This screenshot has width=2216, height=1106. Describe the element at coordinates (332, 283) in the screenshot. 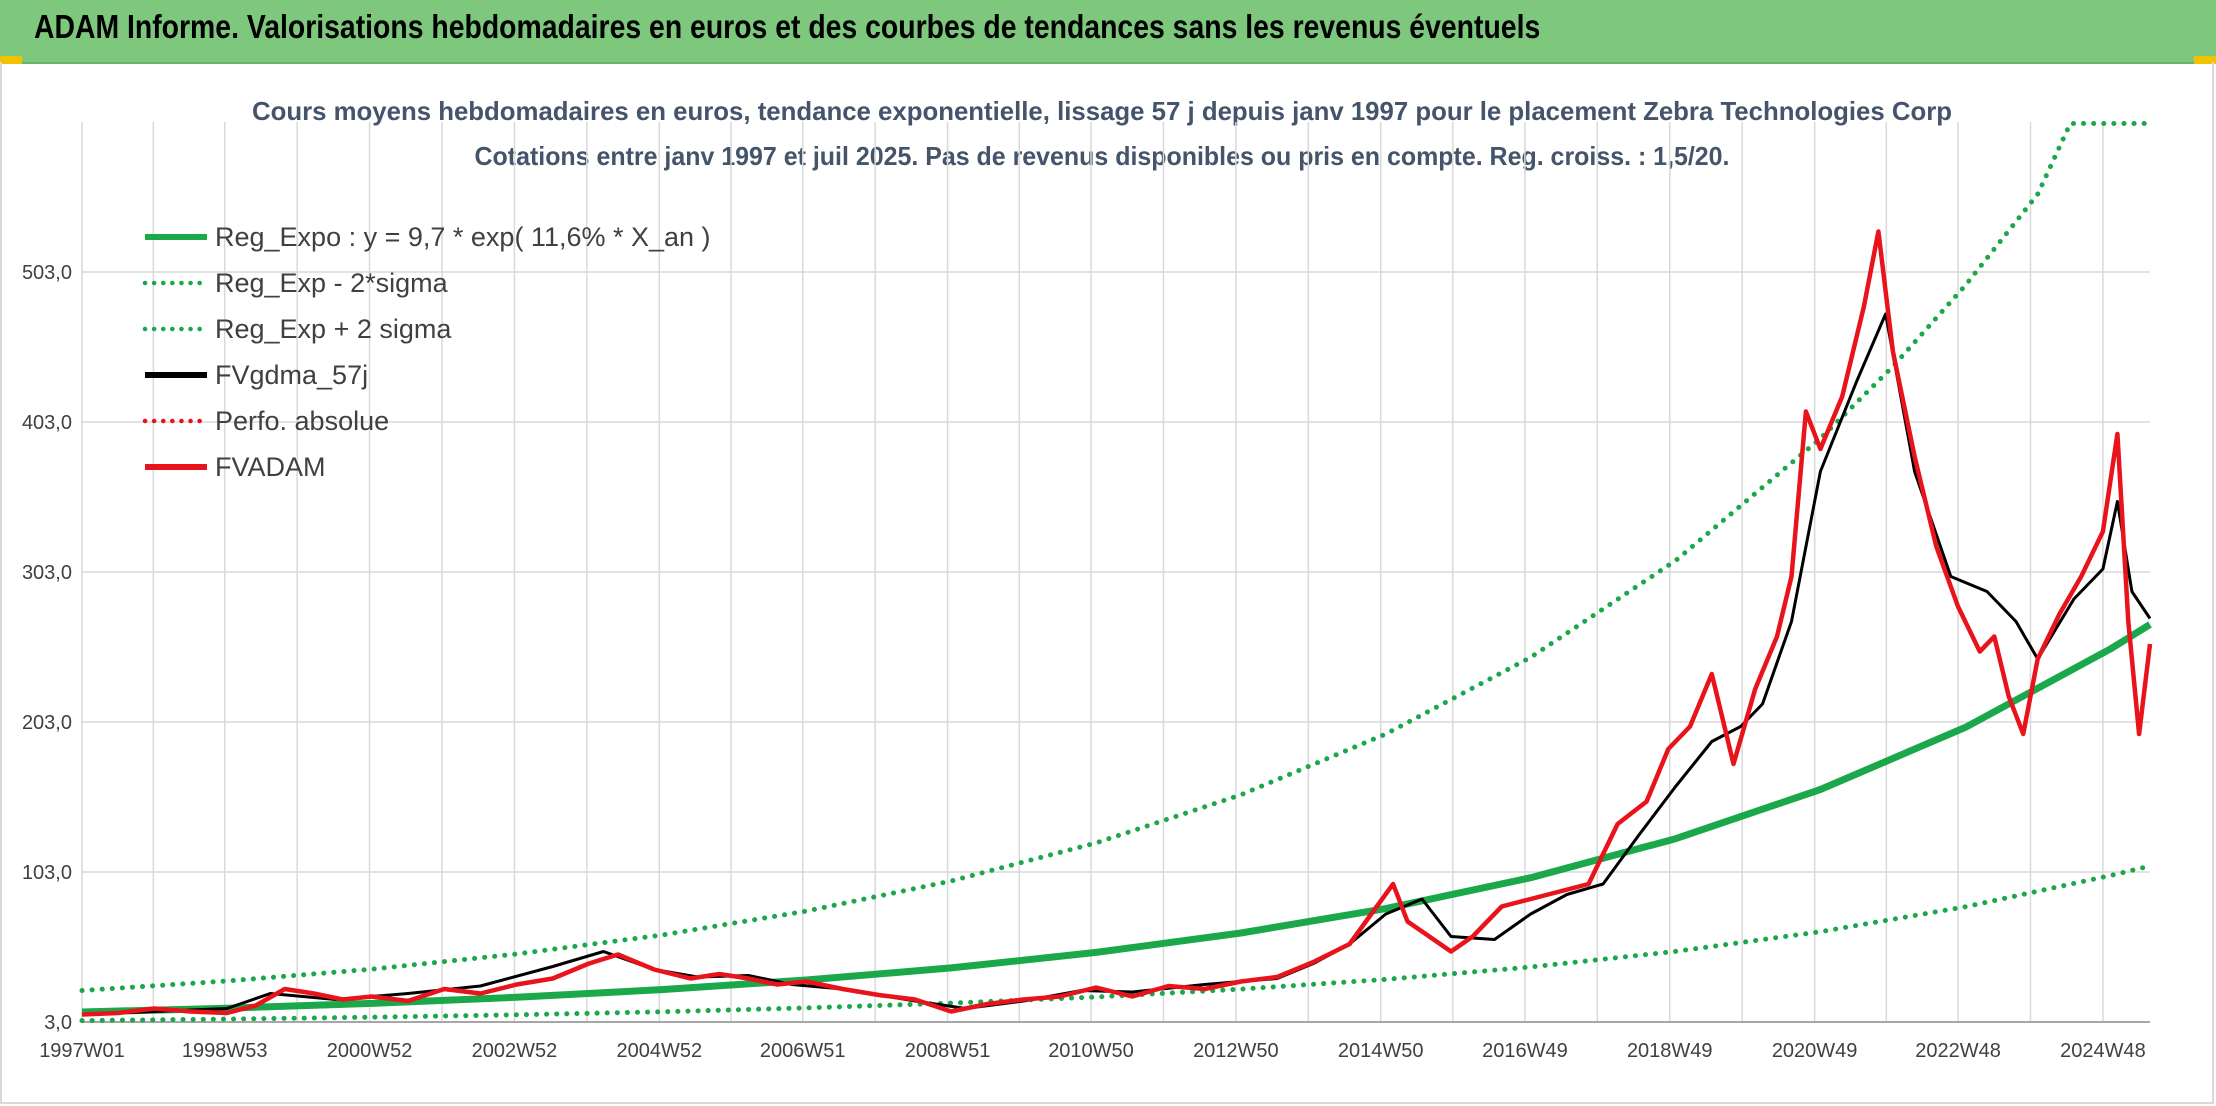

I see `legend-label-1: Reg_Exp - 2*sigma` at that location.